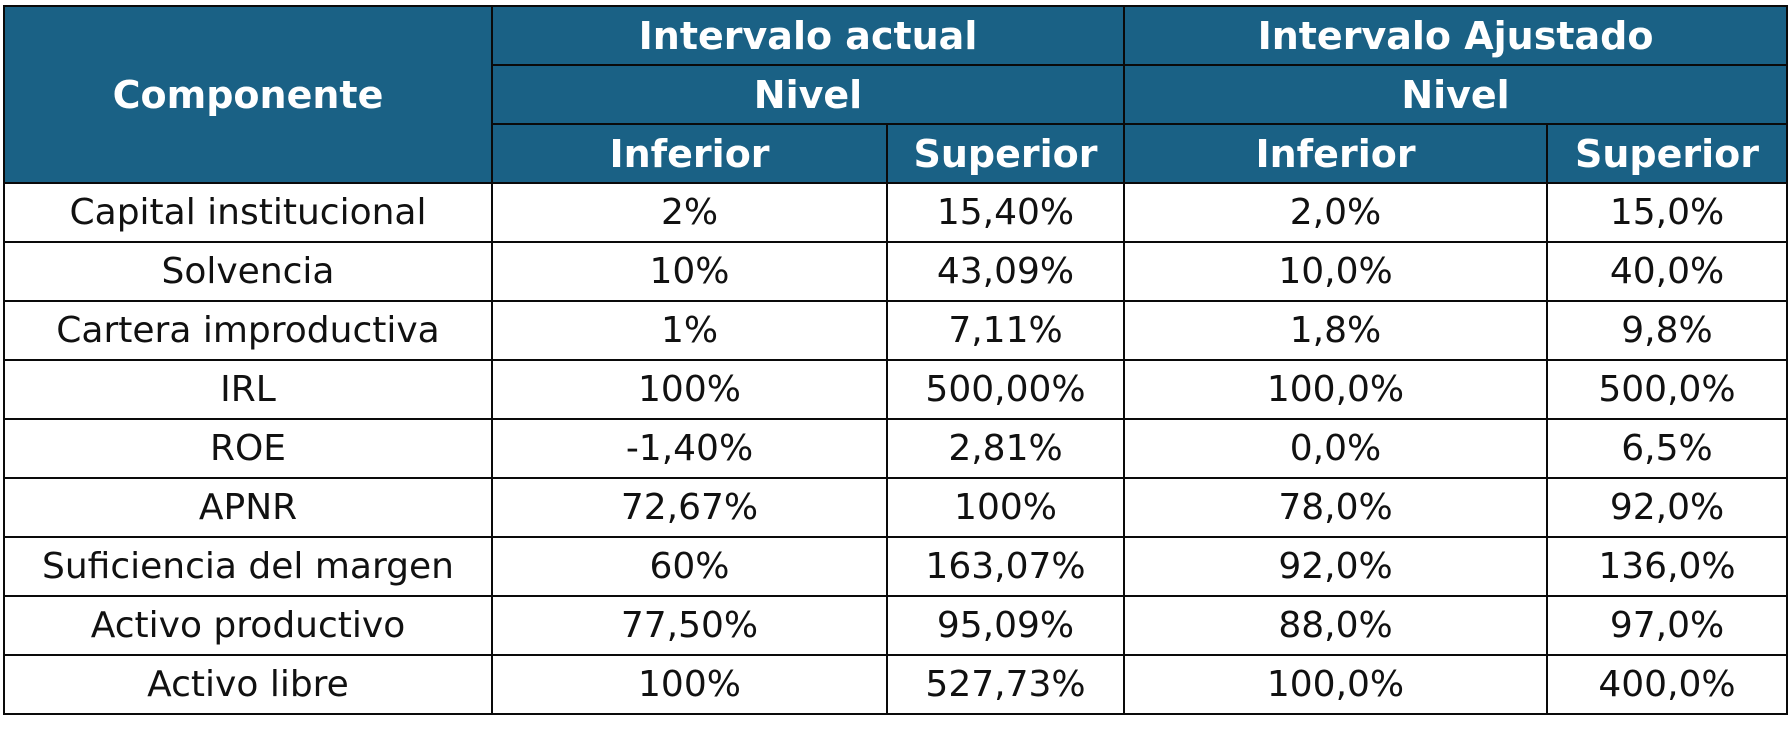  What do you see at coordinates (1667, 271) in the screenshot?
I see `cell-ajustado-superior: 40,0%` at bounding box center [1667, 271].